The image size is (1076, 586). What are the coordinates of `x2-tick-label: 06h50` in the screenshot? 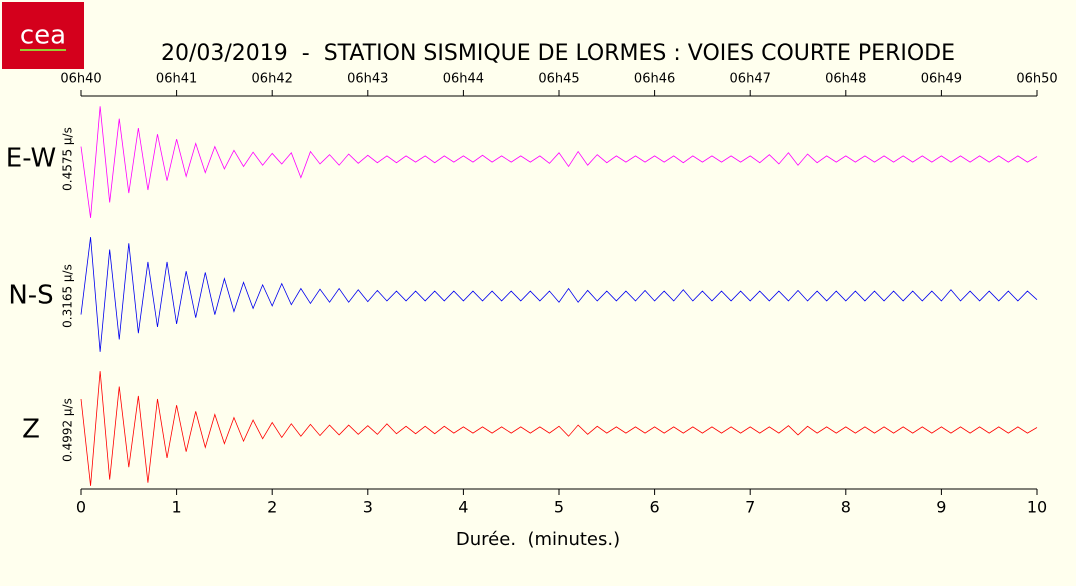 It's located at (1036, 79).